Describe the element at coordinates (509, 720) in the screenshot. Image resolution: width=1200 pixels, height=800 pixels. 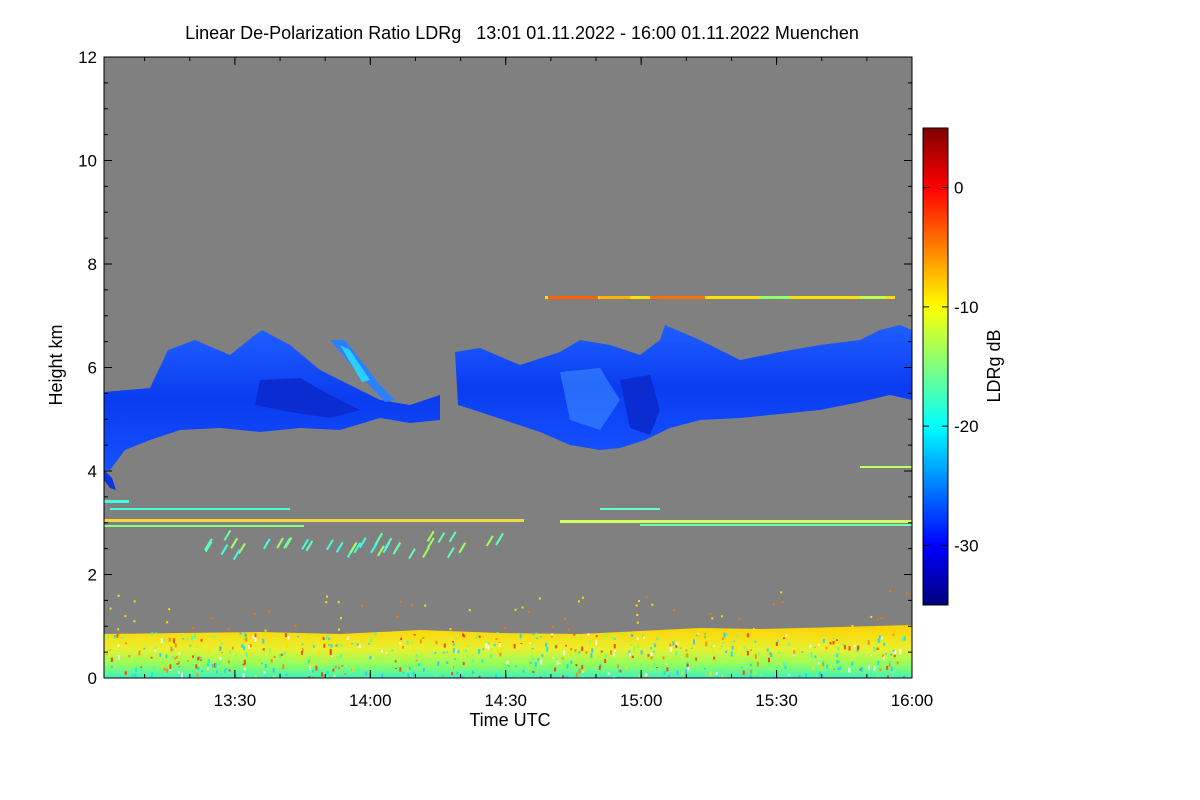
I see `x-axis-label: Time UTC` at that location.